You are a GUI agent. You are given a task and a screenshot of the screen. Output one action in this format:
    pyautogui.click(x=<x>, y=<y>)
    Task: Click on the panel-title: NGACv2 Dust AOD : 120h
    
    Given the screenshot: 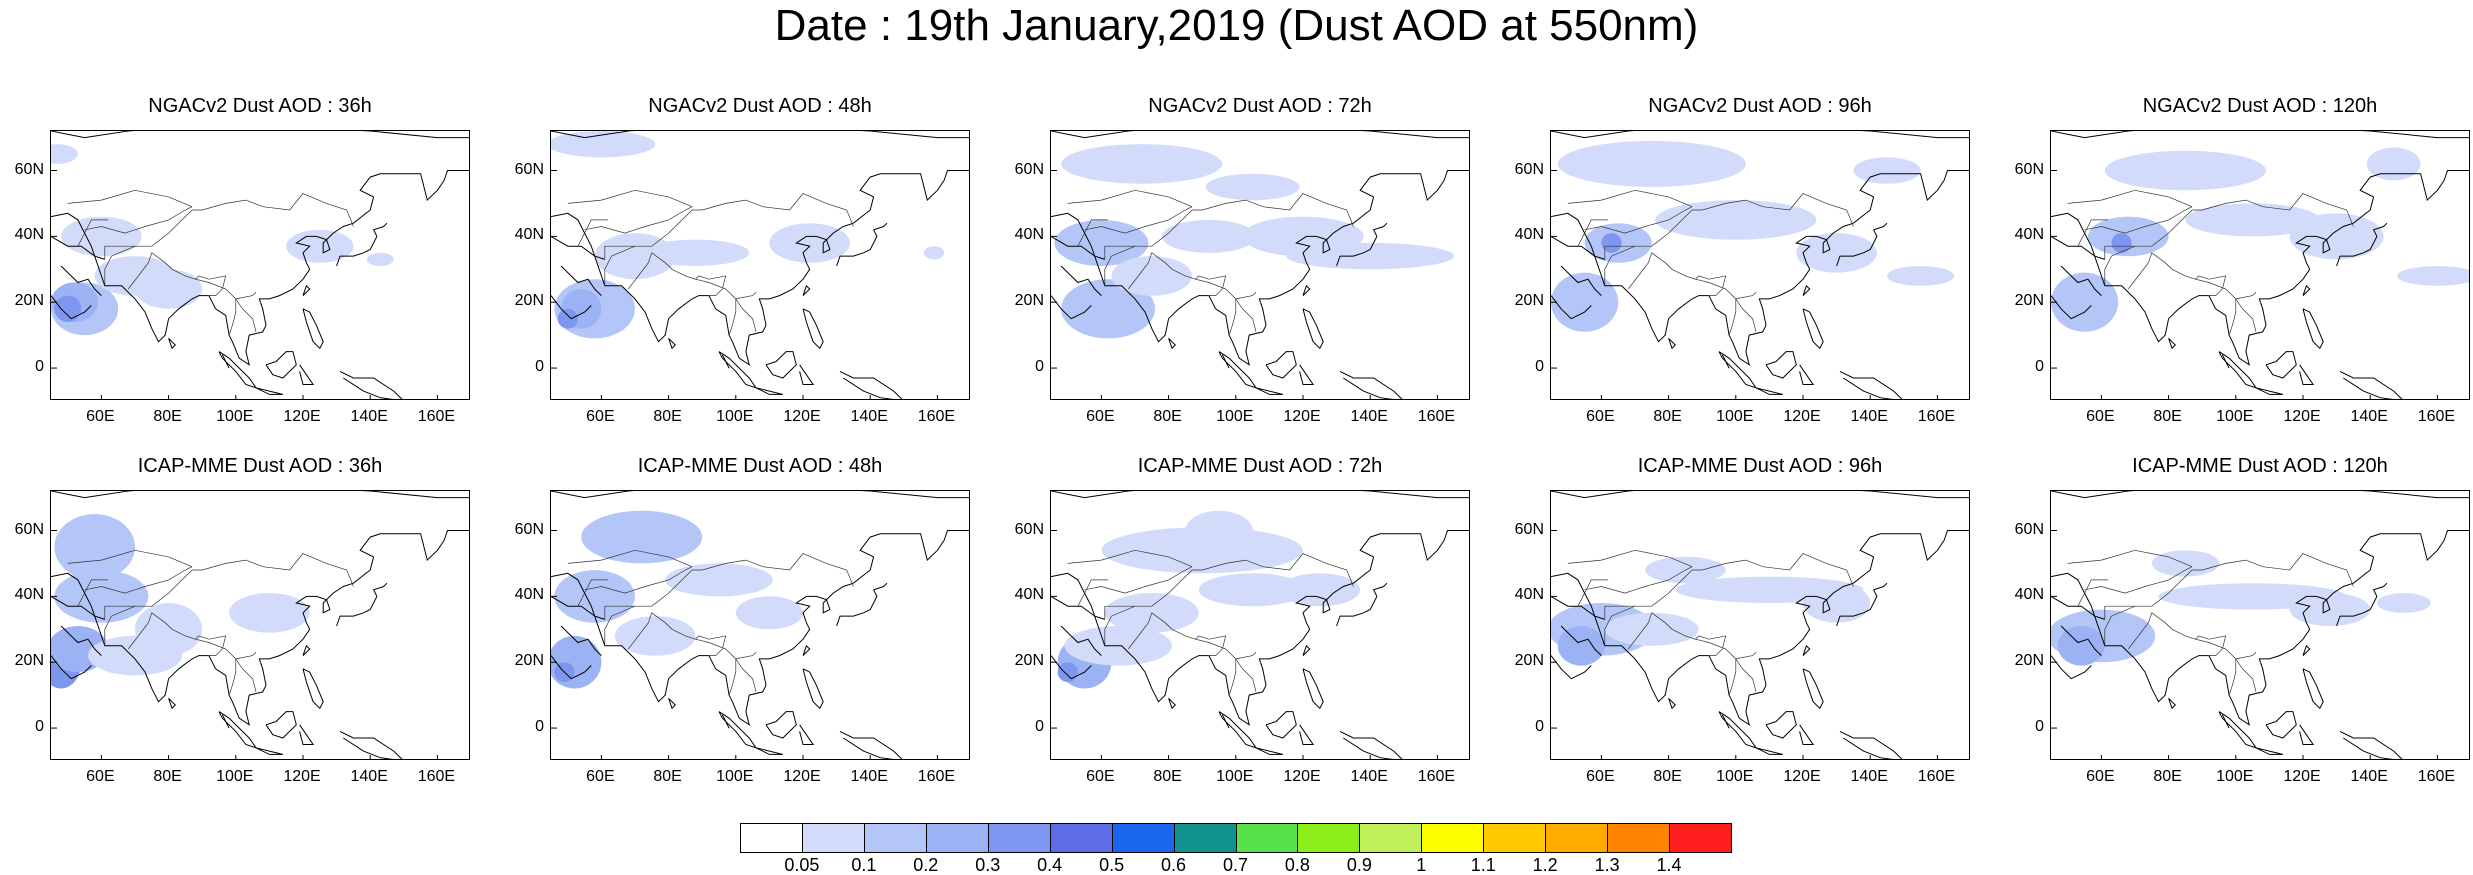 What is the action you would take?
    pyautogui.click(x=2260, y=106)
    